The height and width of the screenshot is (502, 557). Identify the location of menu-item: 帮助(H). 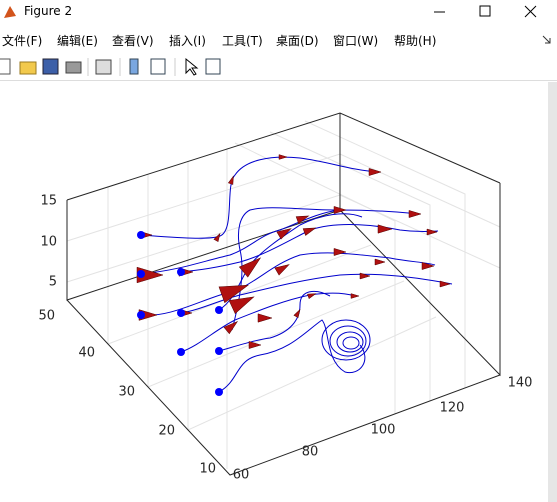
(415, 41).